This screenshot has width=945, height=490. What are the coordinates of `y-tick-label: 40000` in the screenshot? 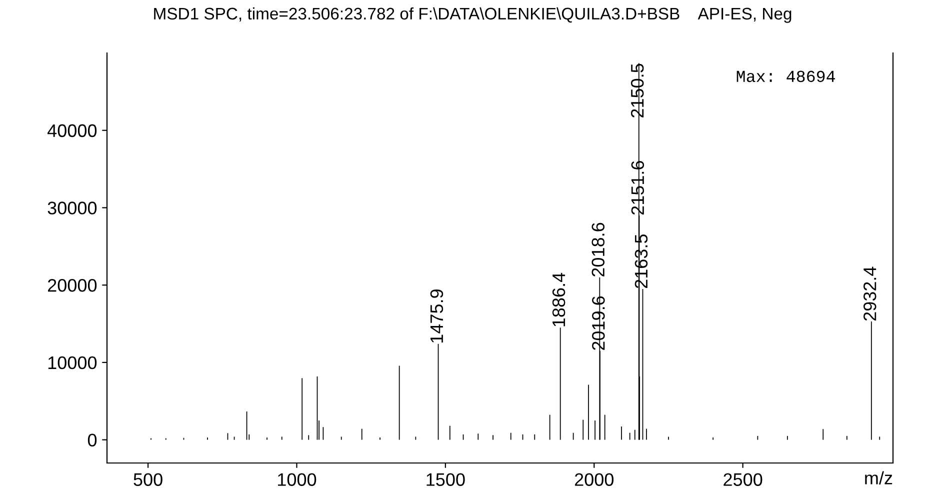 It's located at (72, 131).